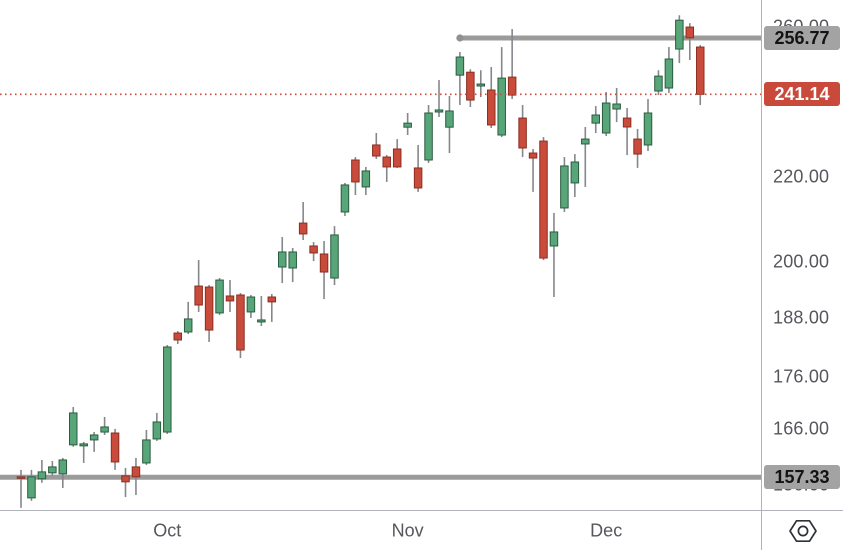 The height and width of the screenshot is (550, 843). I want to click on ray-anchor-dot, so click(460, 38).